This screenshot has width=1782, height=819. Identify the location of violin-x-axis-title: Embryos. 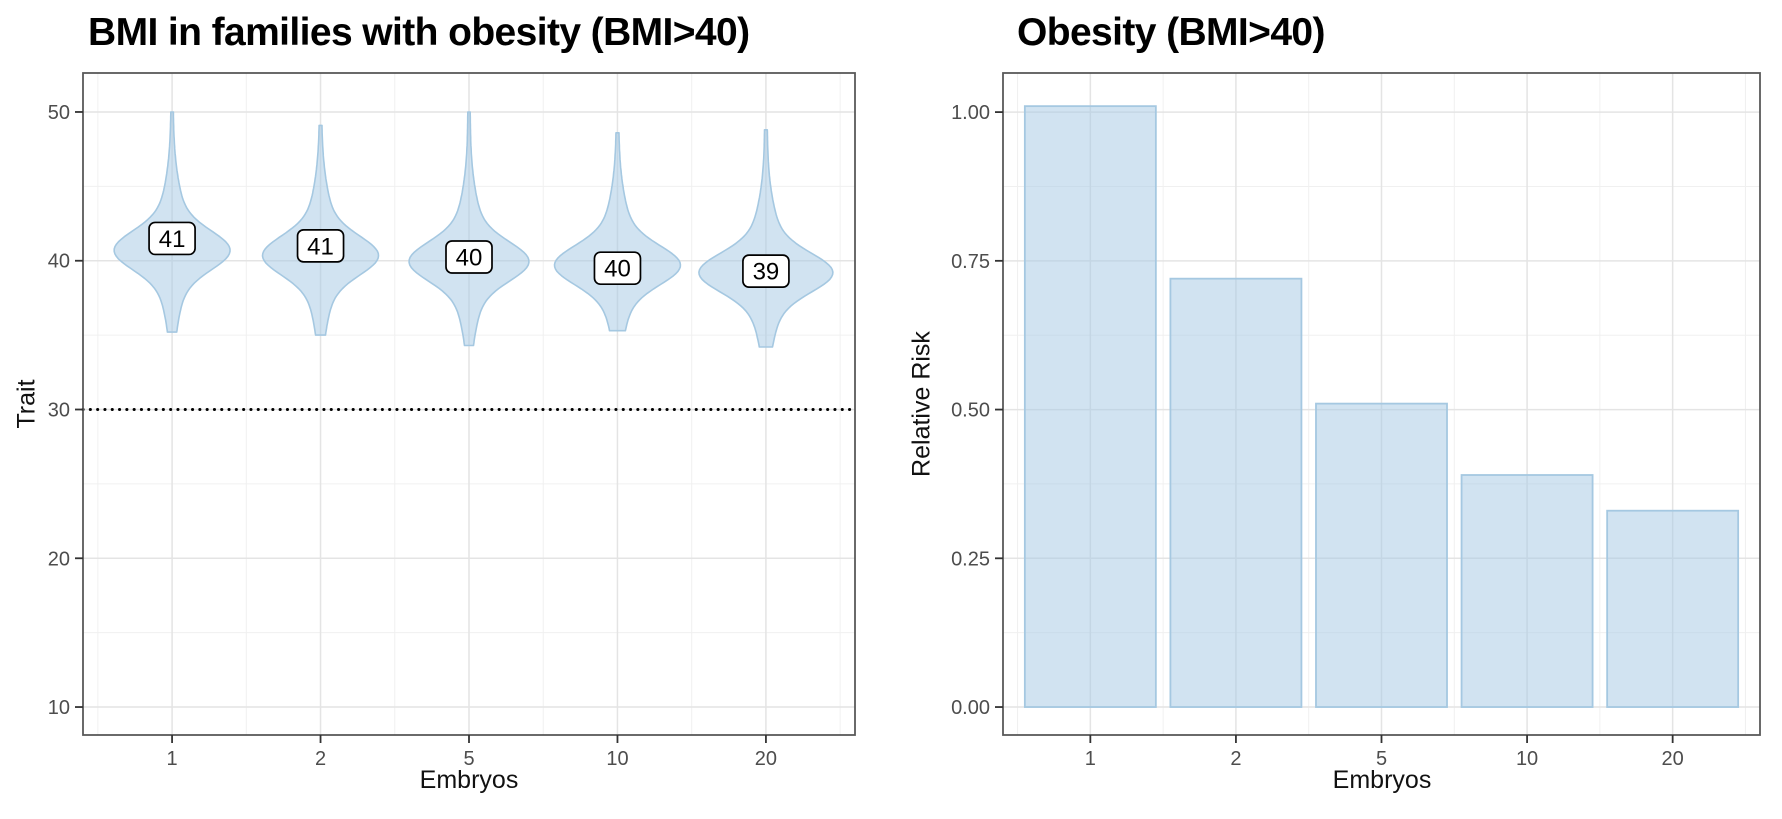
(469, 780).